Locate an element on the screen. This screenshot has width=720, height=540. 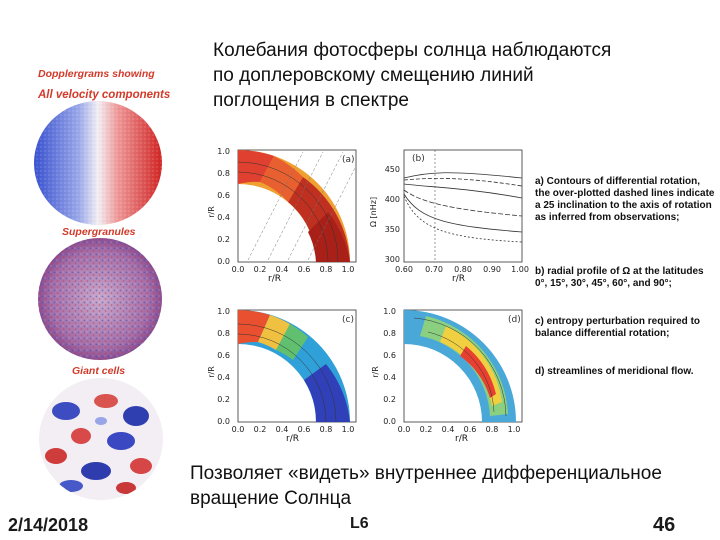
b-x-tick-3: 0.90 is located at coordinates (492, 269).